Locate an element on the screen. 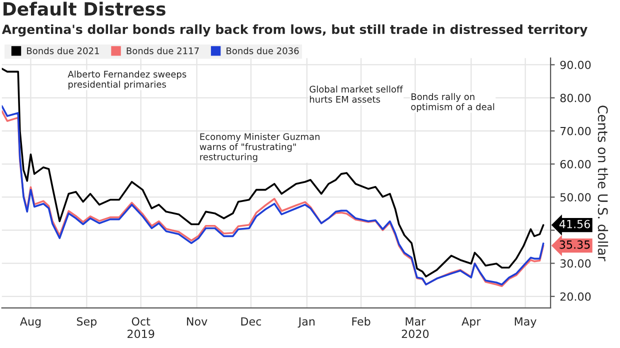 The width and height of the screenshot is (620, 348). x-tick-label: Jan is located at coordinates (306, 322).